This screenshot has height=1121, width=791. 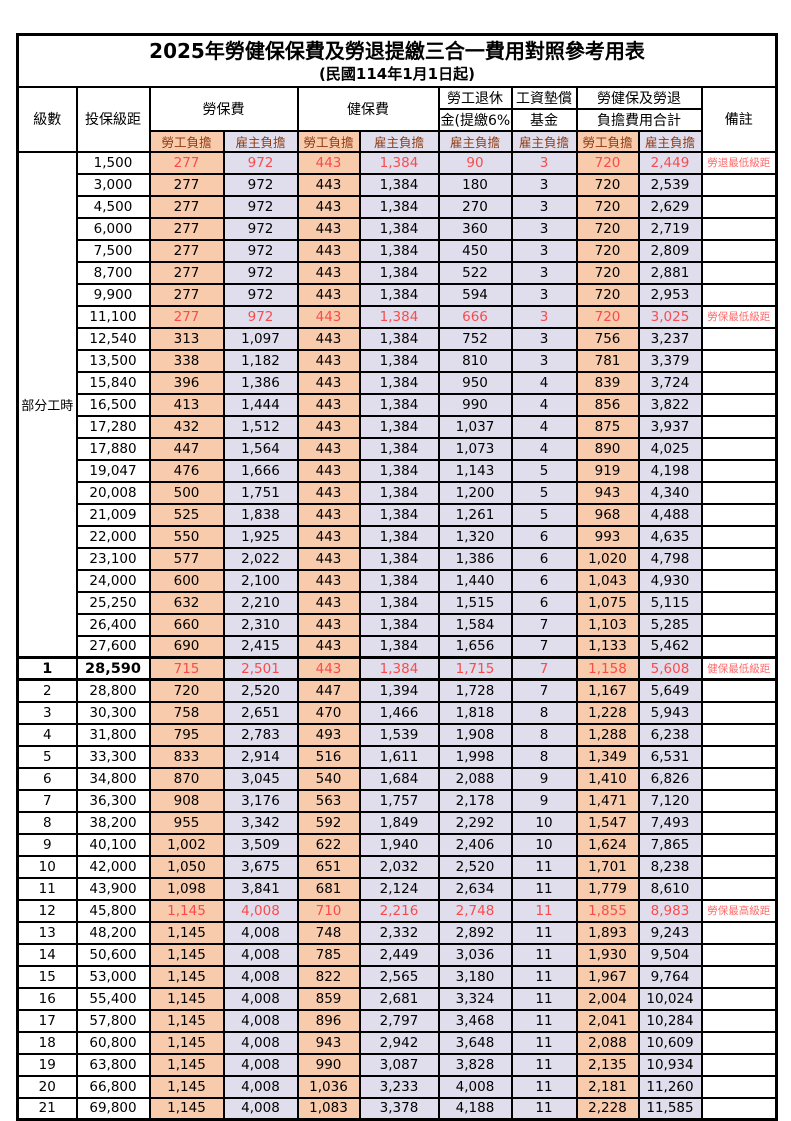 What do you see at coordinates (475, 800) in the screenshot?
I see `cell-pension-employer: 2,178` at bounding box center [475, 800].